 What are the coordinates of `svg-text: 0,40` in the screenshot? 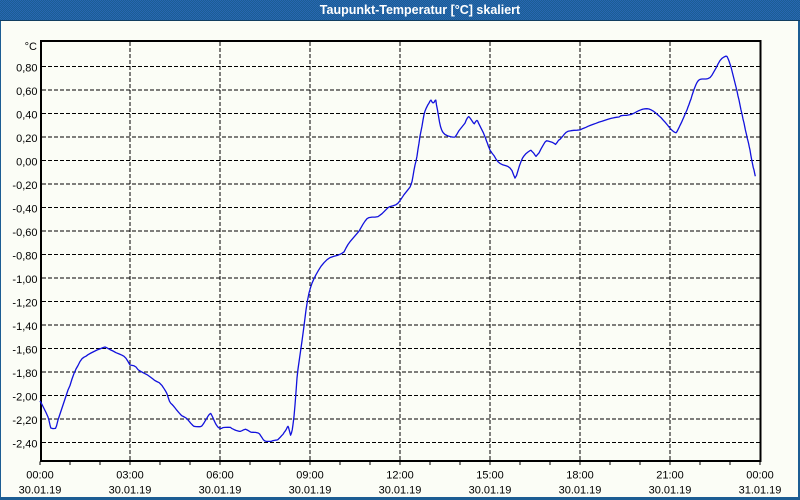 It's located at (26, 116).